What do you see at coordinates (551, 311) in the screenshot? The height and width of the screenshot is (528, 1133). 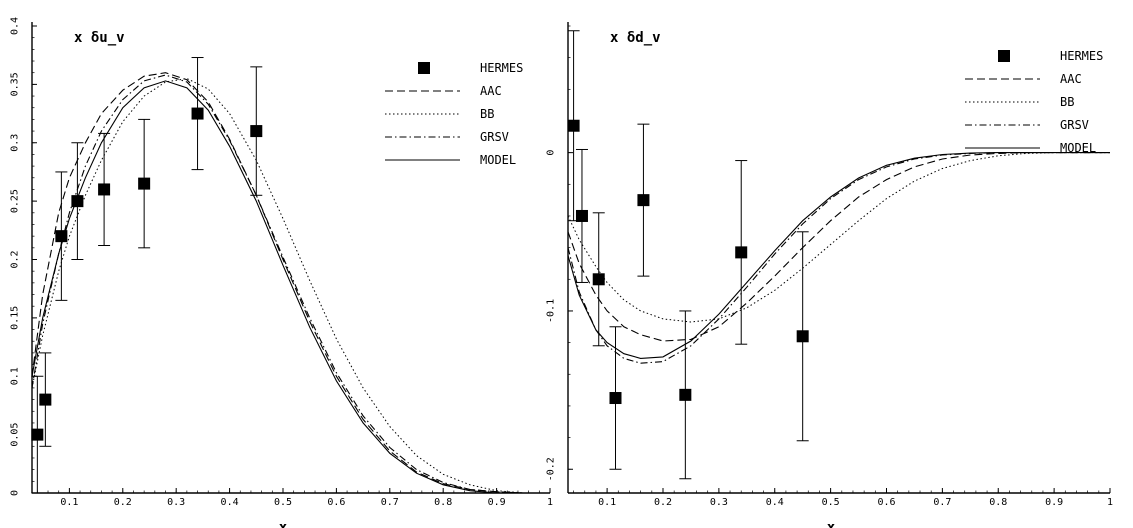 I see `y-tick-label: -0.1` at bounding box center [551, 311].